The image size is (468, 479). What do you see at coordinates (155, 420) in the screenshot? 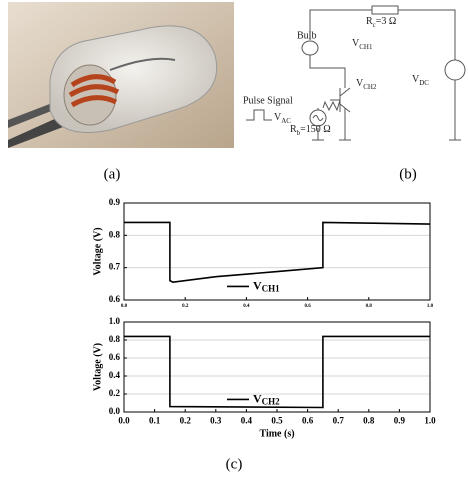
I see `x-tick-label: 0.1` at bounding box center [155, 420].